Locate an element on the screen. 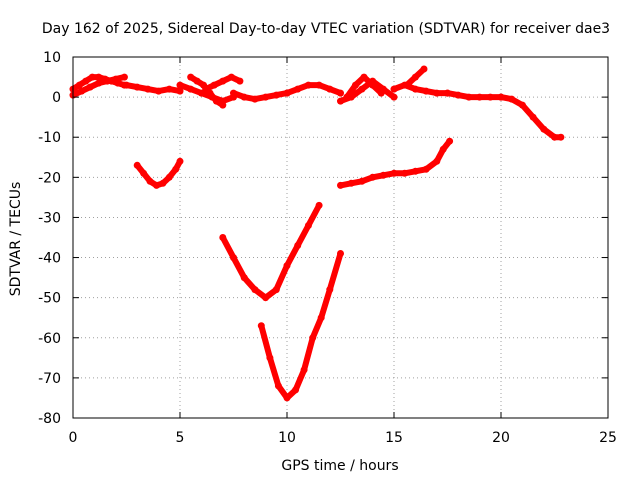 The width and height of the screenshot is (640, 480). y-tick-label: -70 is located at coordinates (49, 379).